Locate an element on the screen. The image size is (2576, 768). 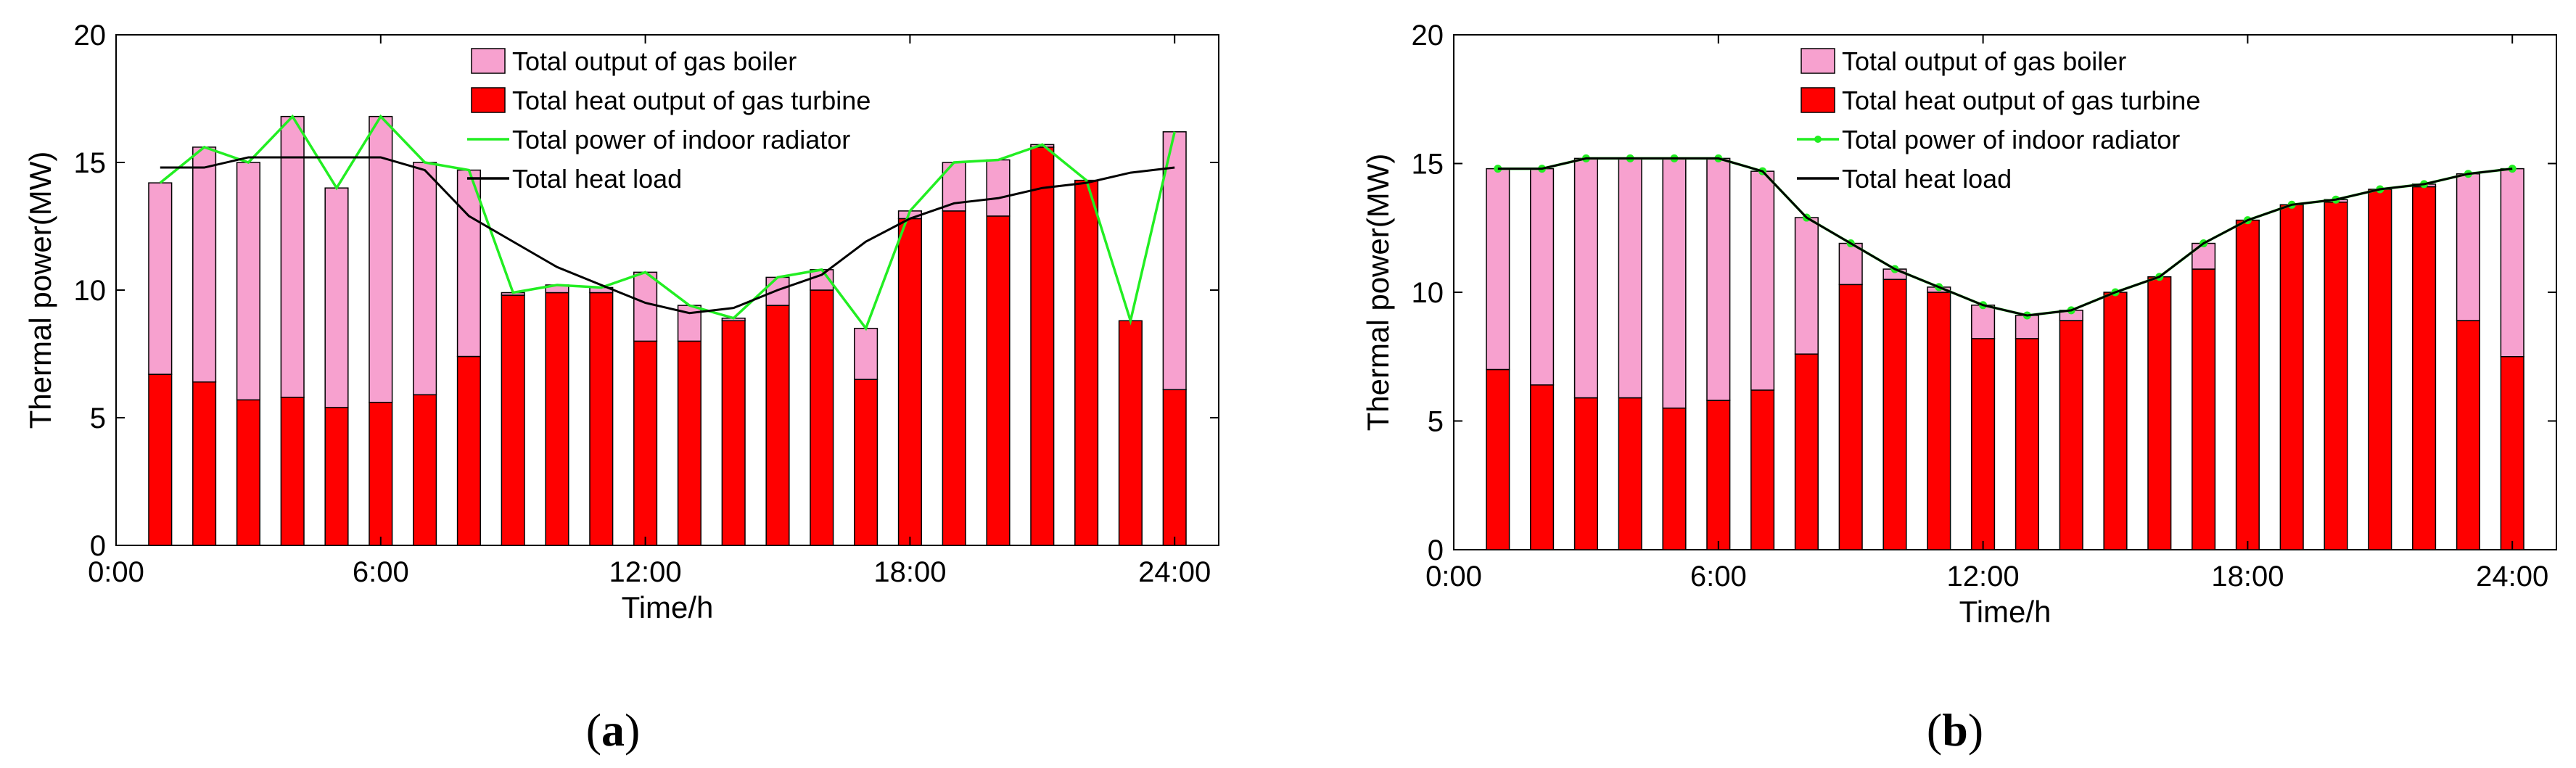
x-tick-label: 12:00 is located at coordinates (1983, 576).